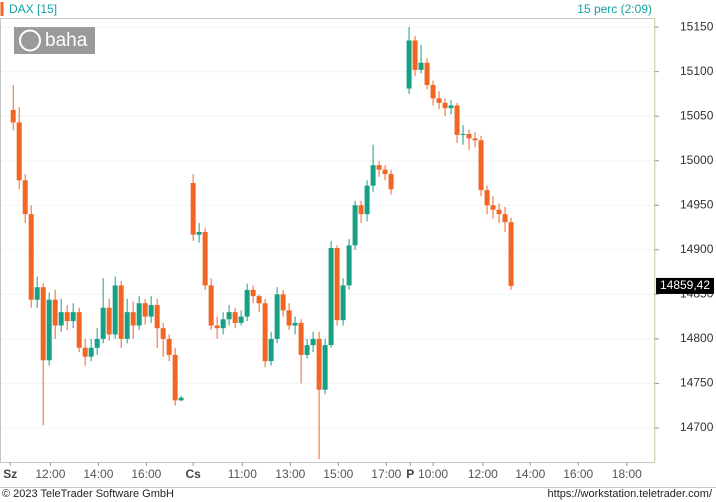 The height and width of the screenshot is (502, 716). What do you see at coordinates (50, 474) in the screenshot?
I see `x-tick-label: 12:00` at bounding box center [50, 474].